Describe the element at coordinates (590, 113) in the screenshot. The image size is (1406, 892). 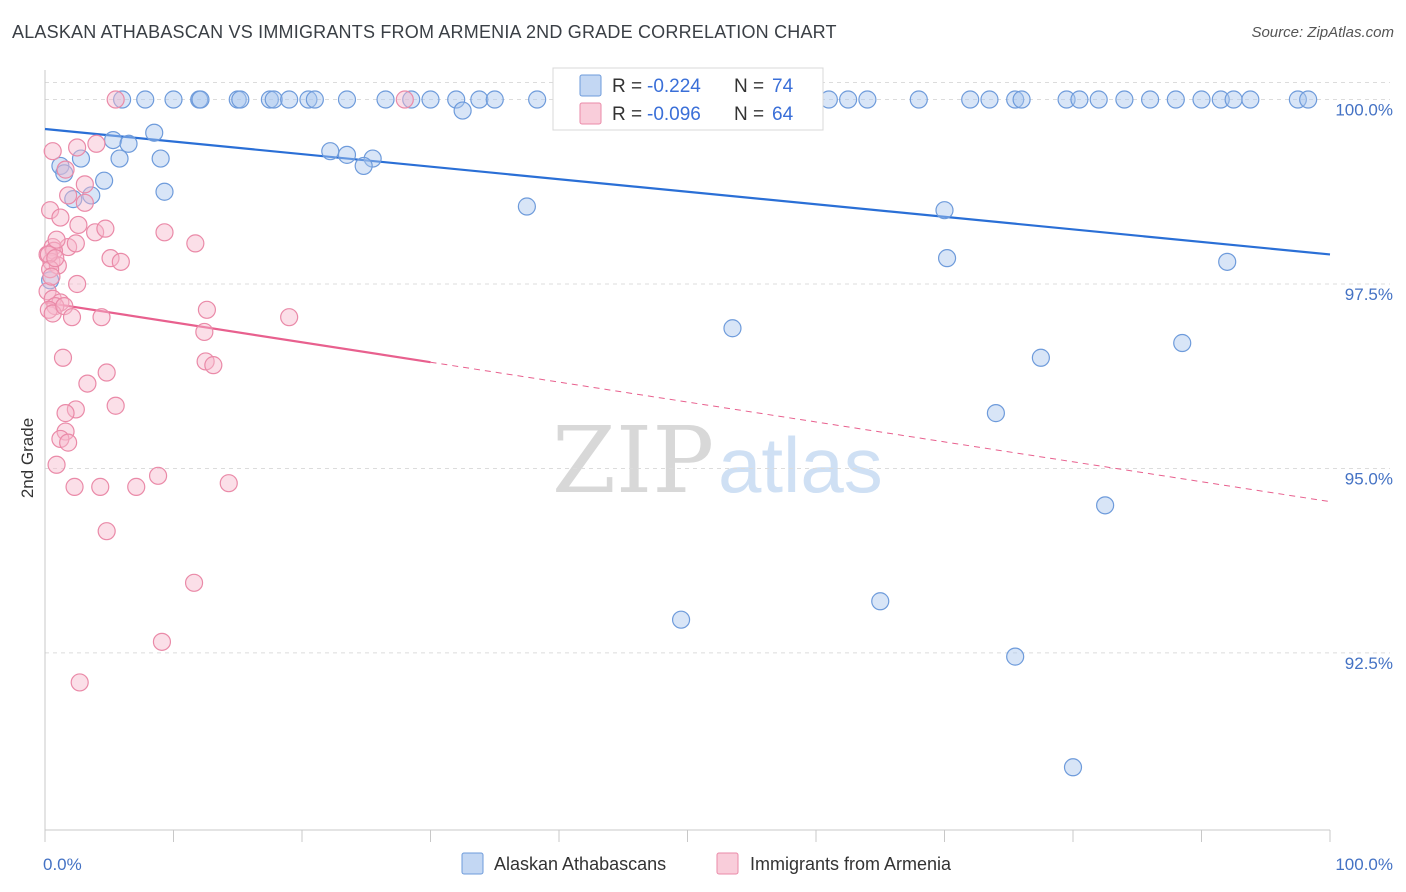
I see `stats-swatch-pink` at that location.